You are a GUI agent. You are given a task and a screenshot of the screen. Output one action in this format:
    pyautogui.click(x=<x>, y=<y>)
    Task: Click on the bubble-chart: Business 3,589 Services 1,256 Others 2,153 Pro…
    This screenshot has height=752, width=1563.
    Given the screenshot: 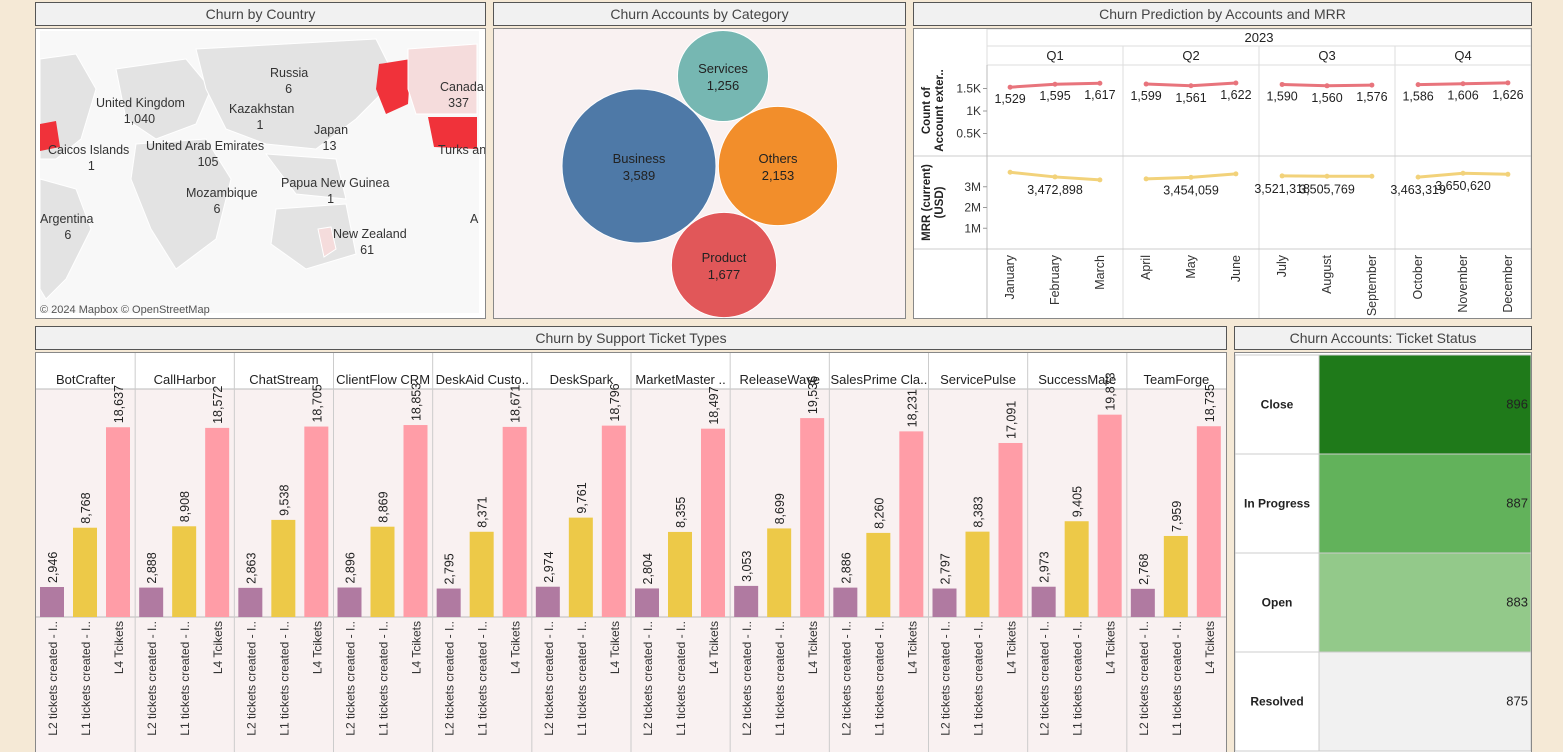 What is the action you would take?
    pyautogui.click(x=699, y=173)
    